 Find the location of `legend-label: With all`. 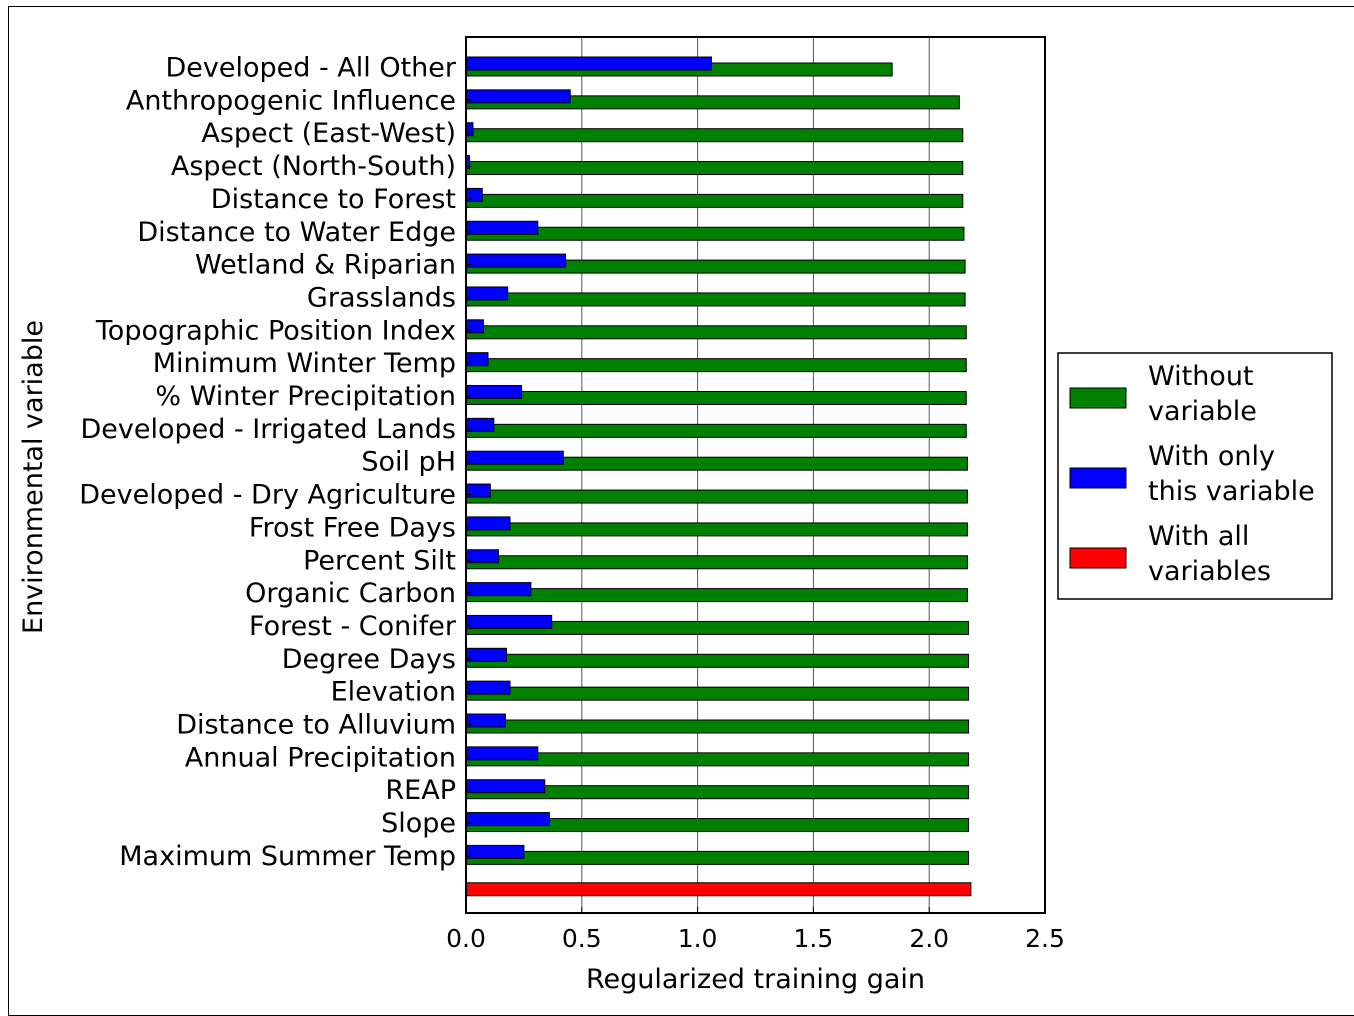

legend-label: With all is located at coordinates (1198, 536).